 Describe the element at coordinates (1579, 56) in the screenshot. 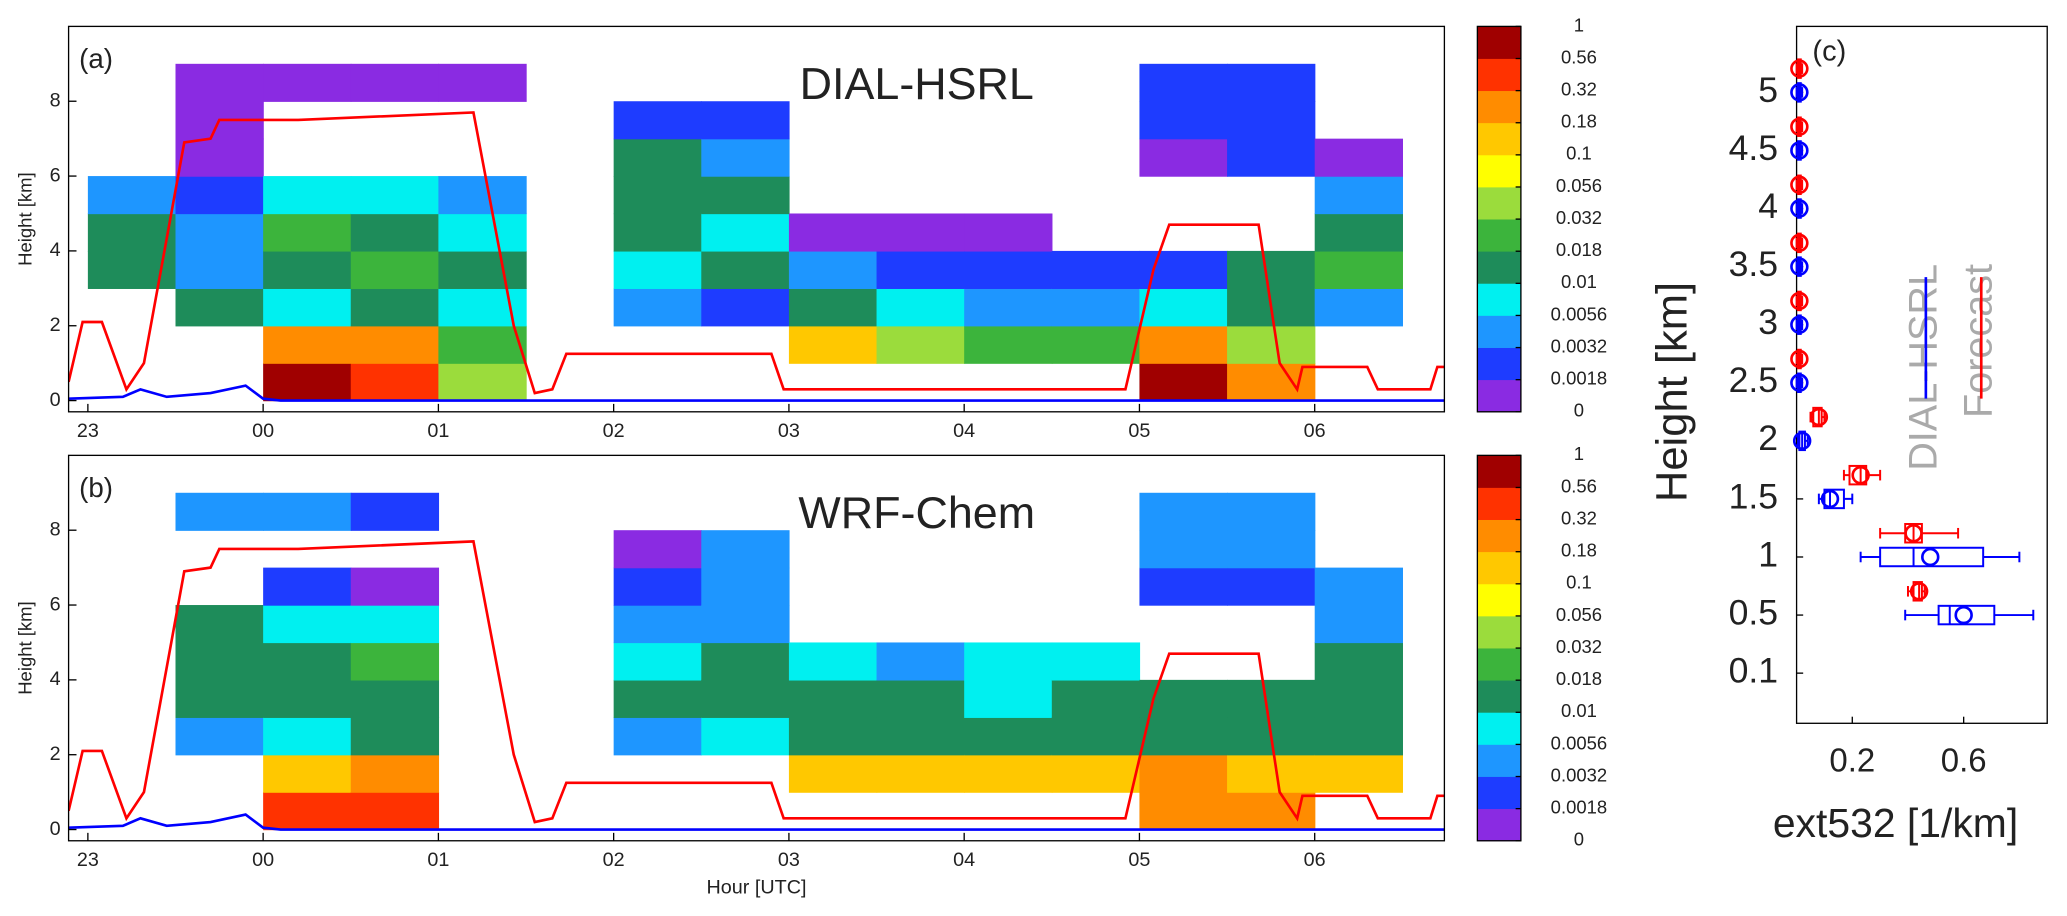

I see `colorbar-tick-label: 0.56` at that location.